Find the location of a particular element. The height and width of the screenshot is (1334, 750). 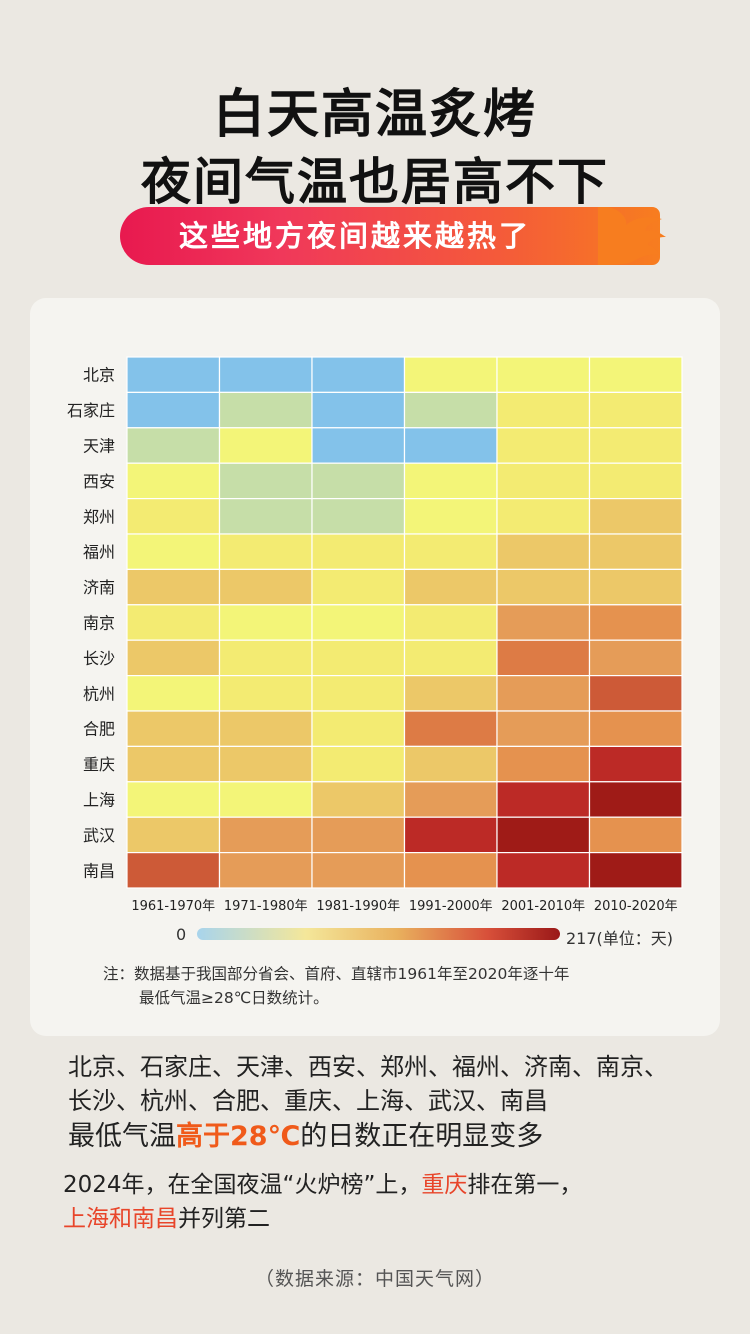

column-label: 1991-2000年 is located at coordinates (451, 906).